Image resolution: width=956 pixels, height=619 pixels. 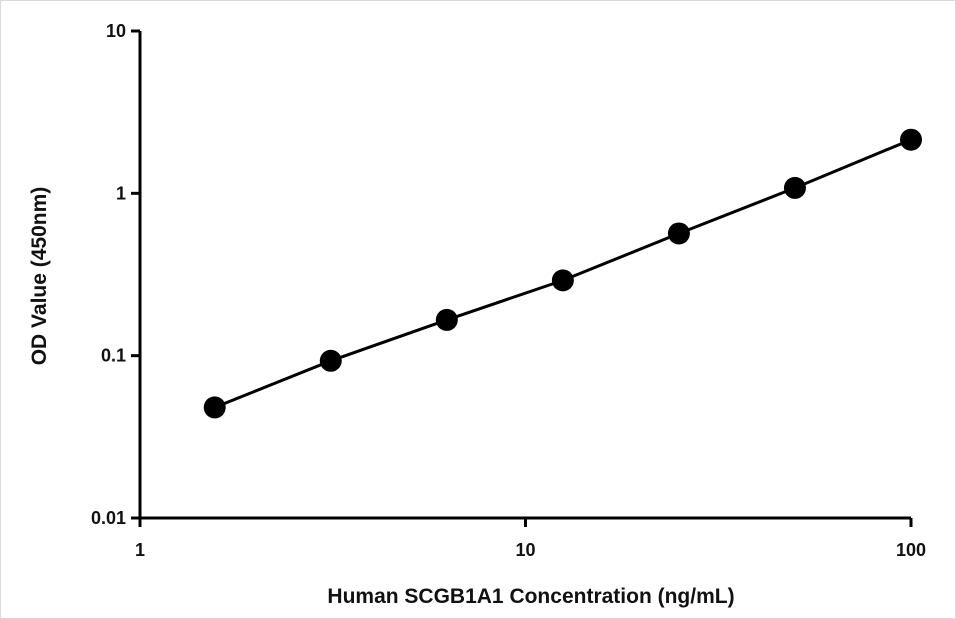 What do you see at coordinates (113, 356) in the screenshot?
I see `y-tick-label: 0.1` at bounding box center [113, 356].